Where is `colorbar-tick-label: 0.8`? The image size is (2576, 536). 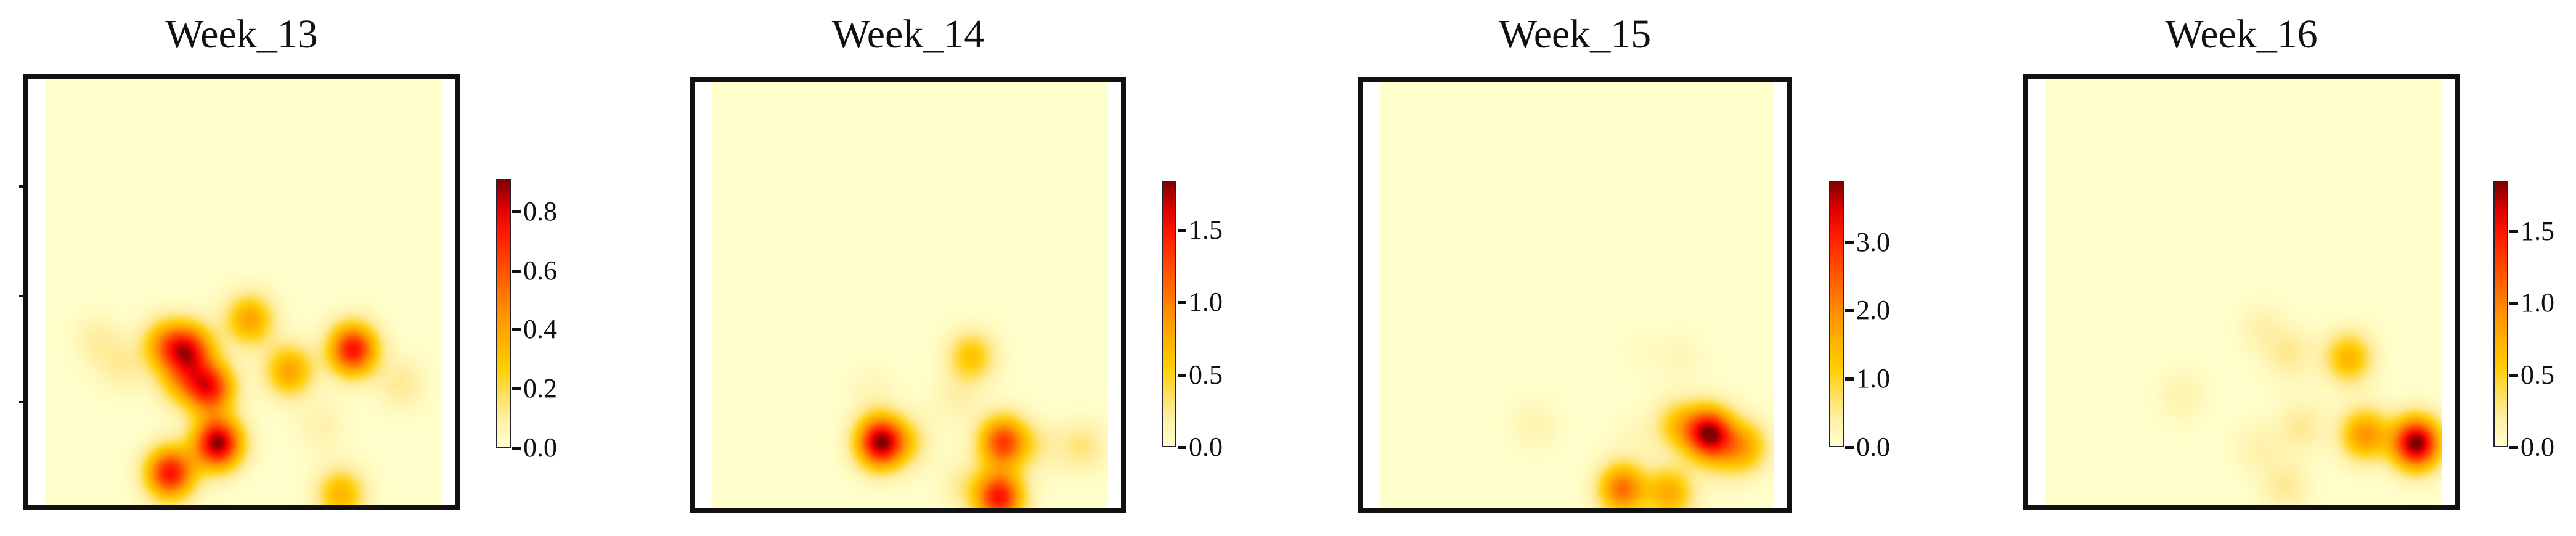
colorbar-tick-label: 0.8 is located at coordinates (540, 211).